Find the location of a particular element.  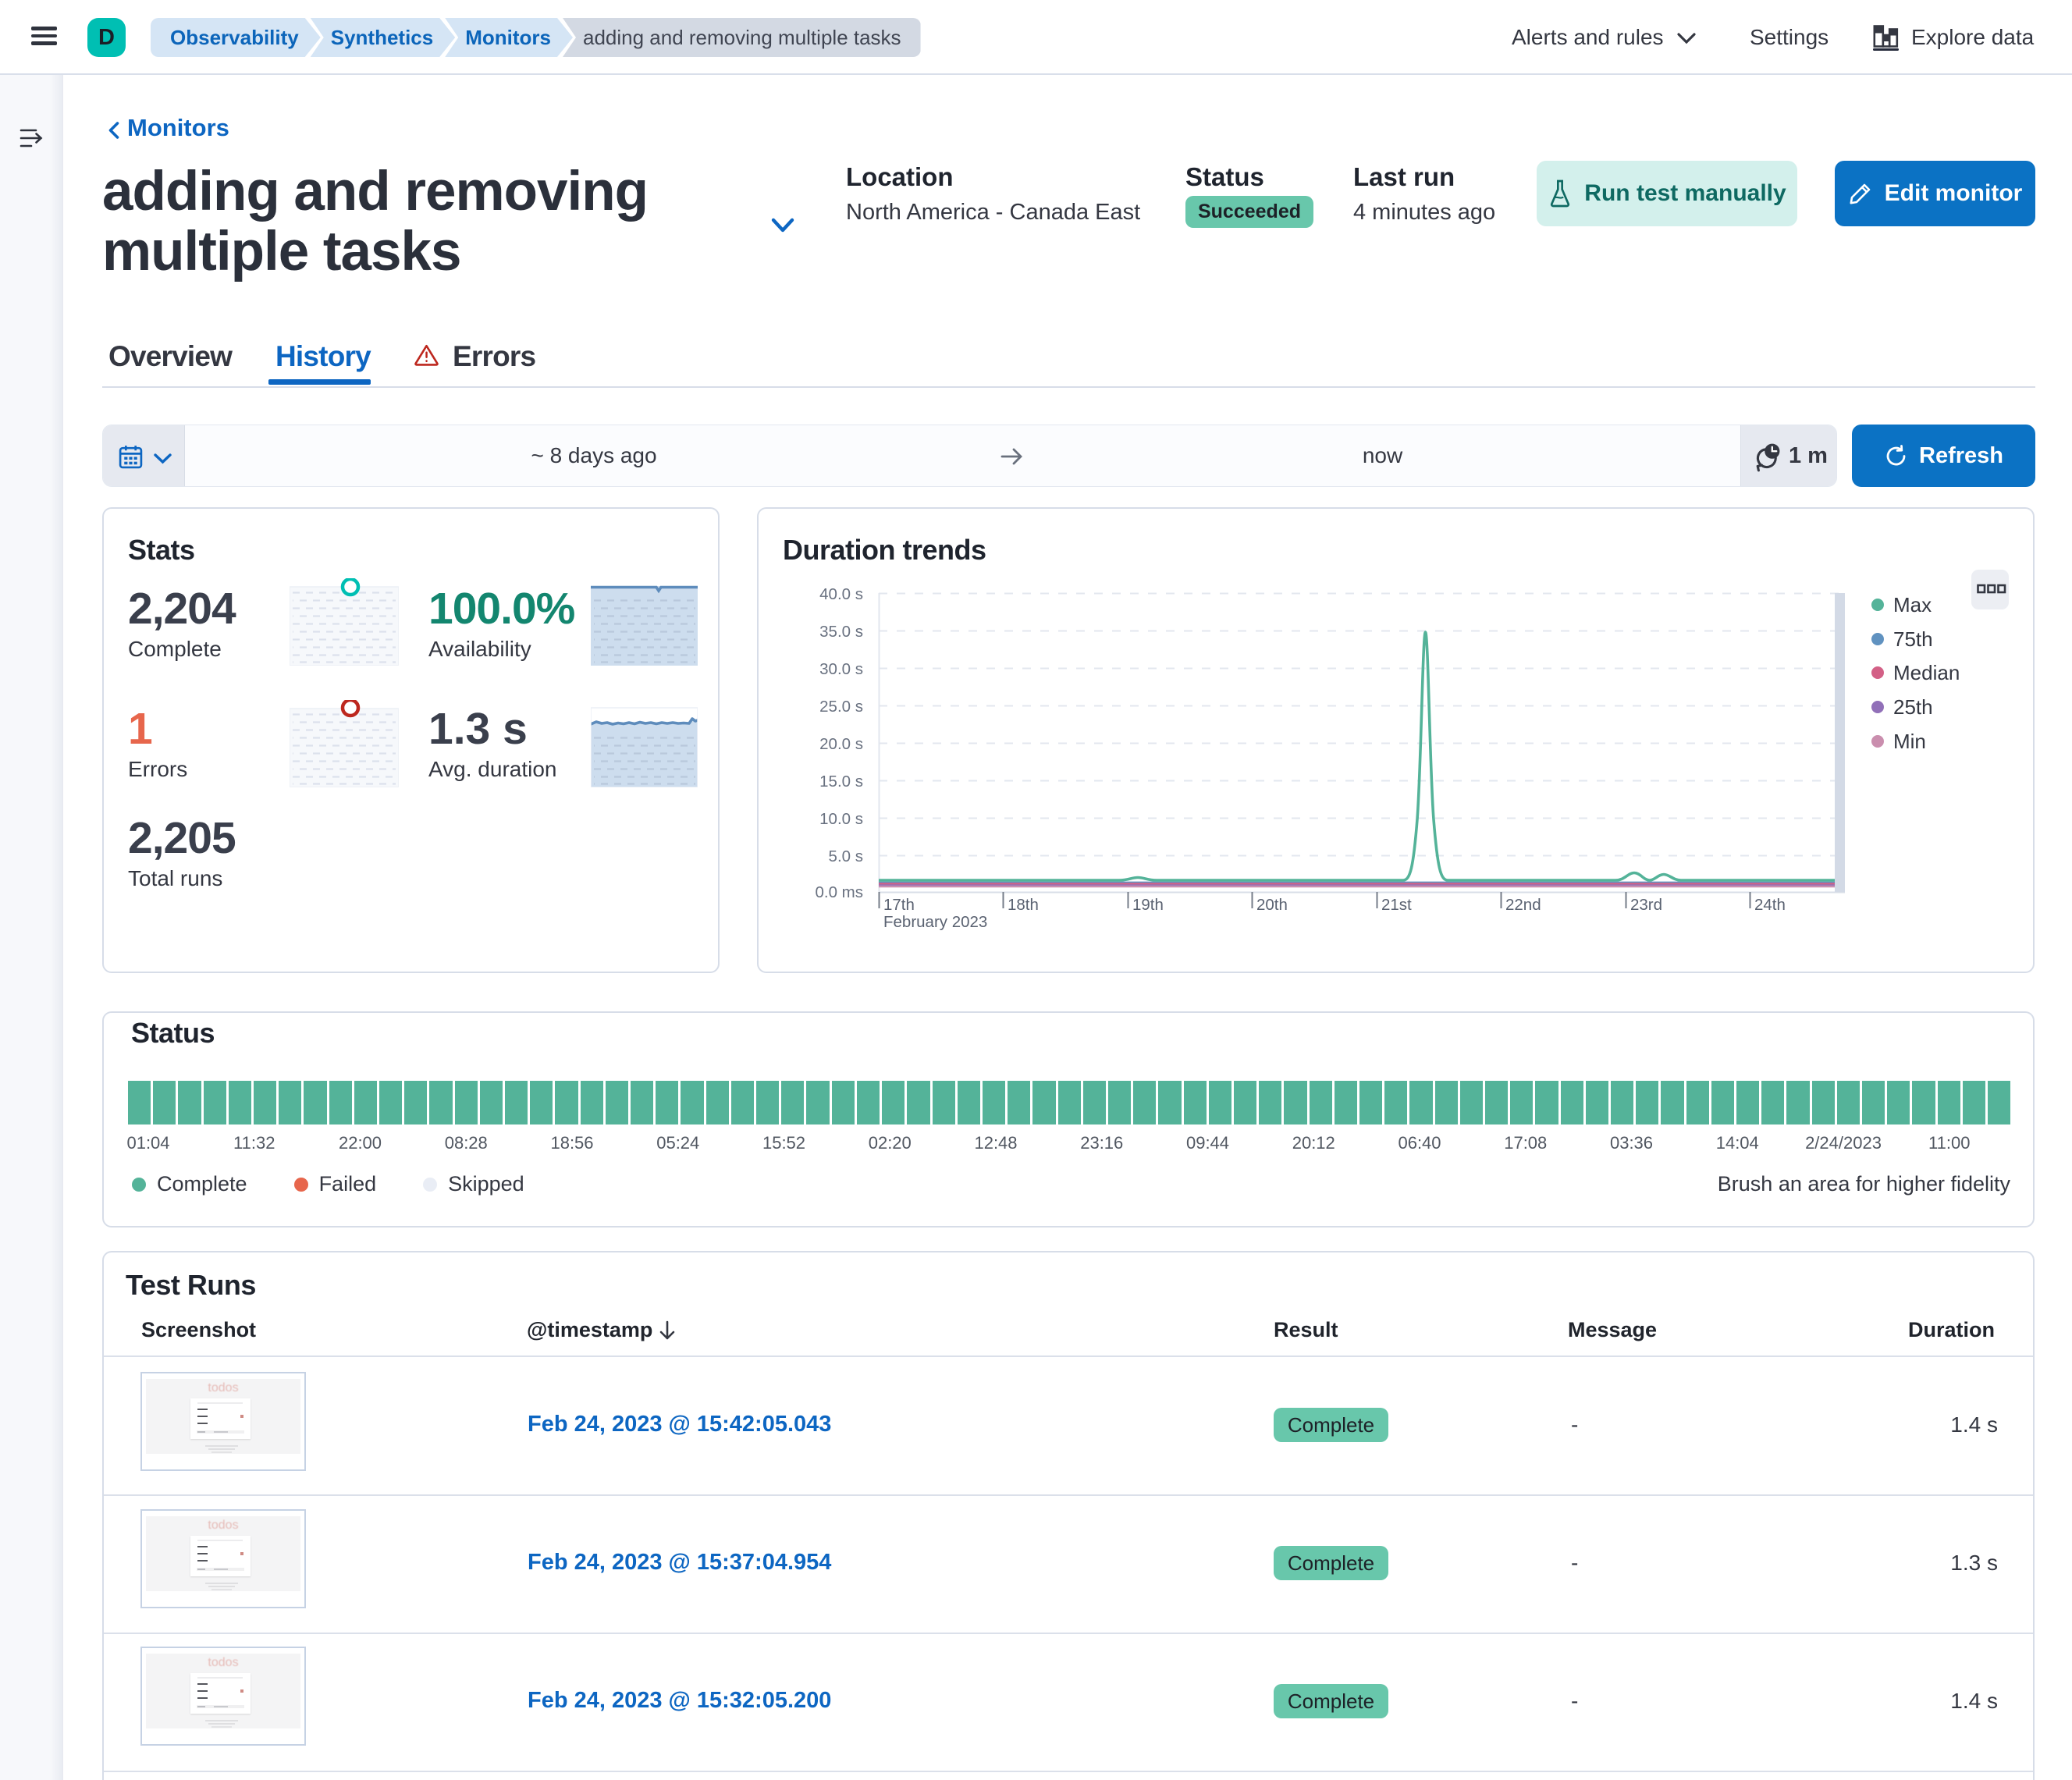

svg-text: 30.0 s is located at coordinates (841, 669).